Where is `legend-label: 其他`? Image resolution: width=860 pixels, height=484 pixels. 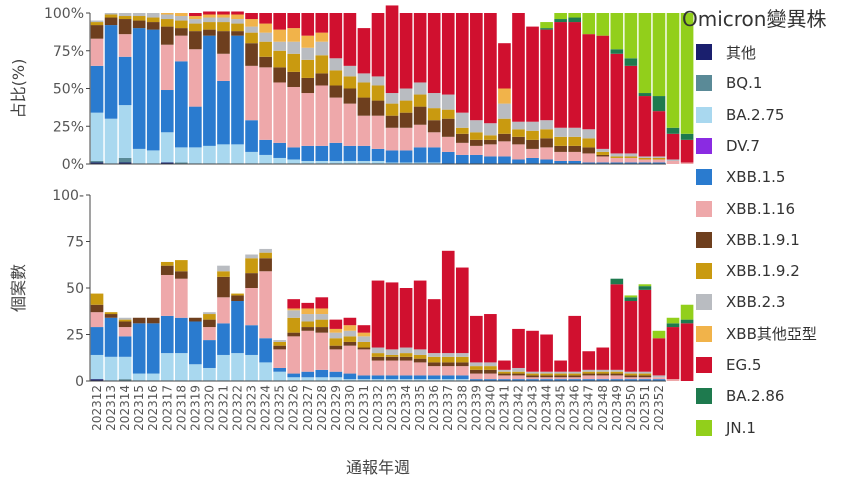
legend-label: 其他 is located at coordinates (741, 52).